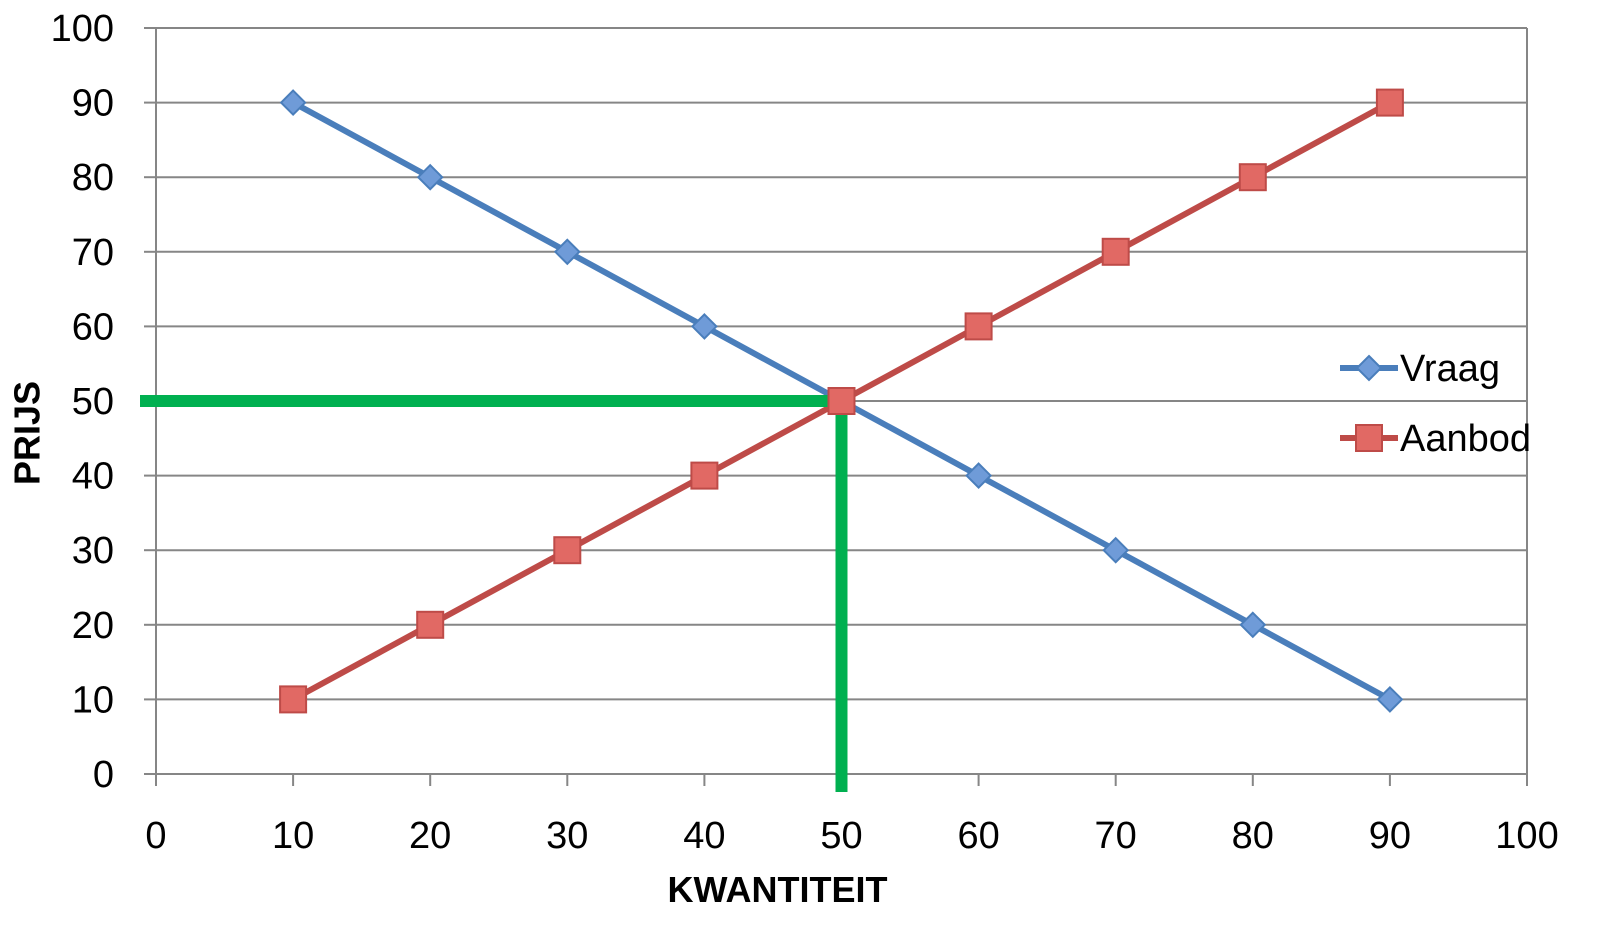  Describe the element at coordinates (778, 889) in the screenshot. I see `x-axis-title: KWANTITEIT` at that location.